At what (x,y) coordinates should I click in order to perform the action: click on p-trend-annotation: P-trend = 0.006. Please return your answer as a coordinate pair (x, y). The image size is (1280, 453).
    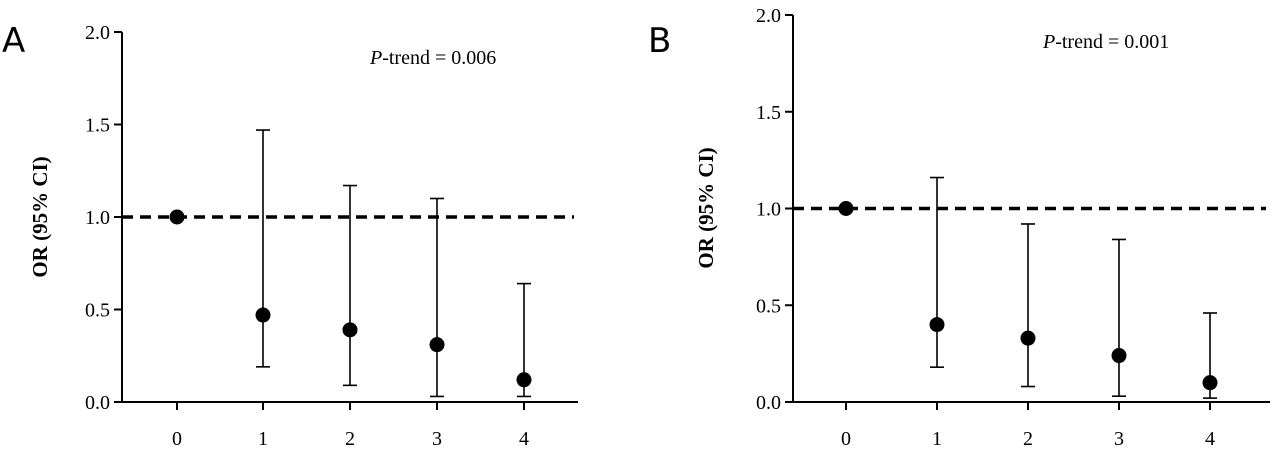
    Looking at the image, I should click on (432, 58).